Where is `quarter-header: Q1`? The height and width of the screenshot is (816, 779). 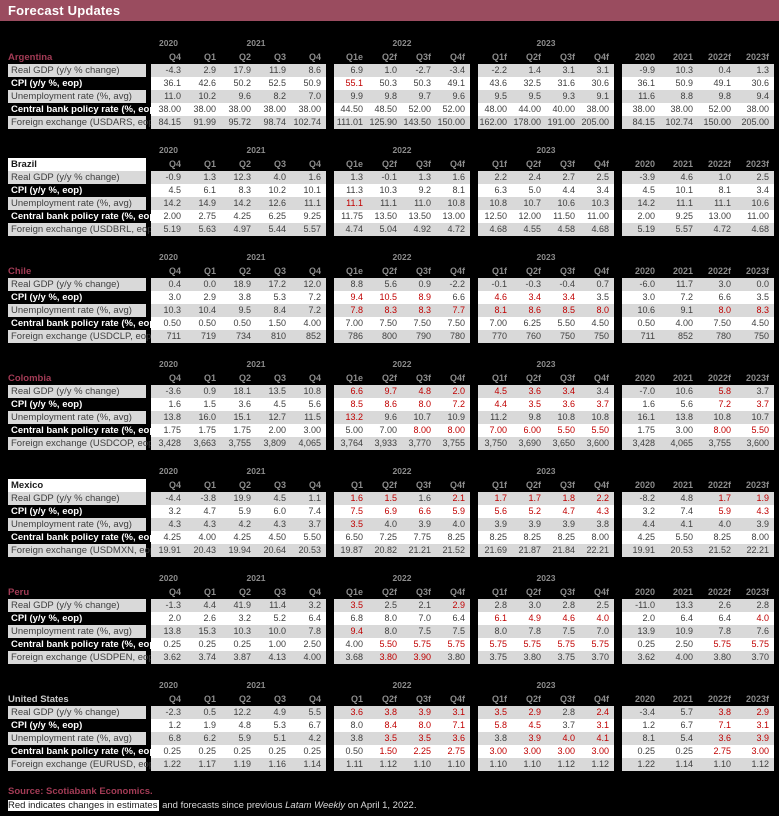 quarter-header: Q1 is located at coordinates (356, 484).